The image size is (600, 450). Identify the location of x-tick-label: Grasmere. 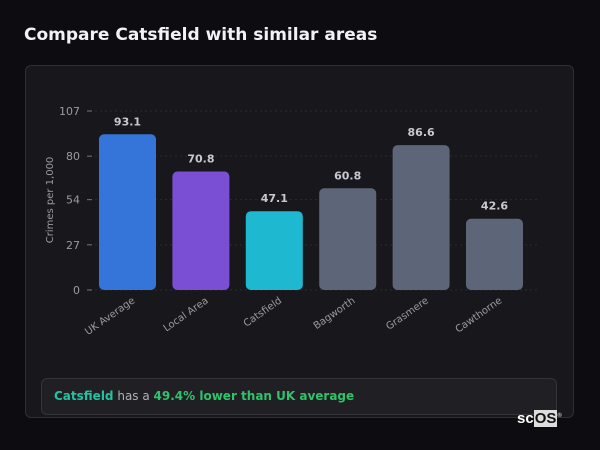
(407, 313).